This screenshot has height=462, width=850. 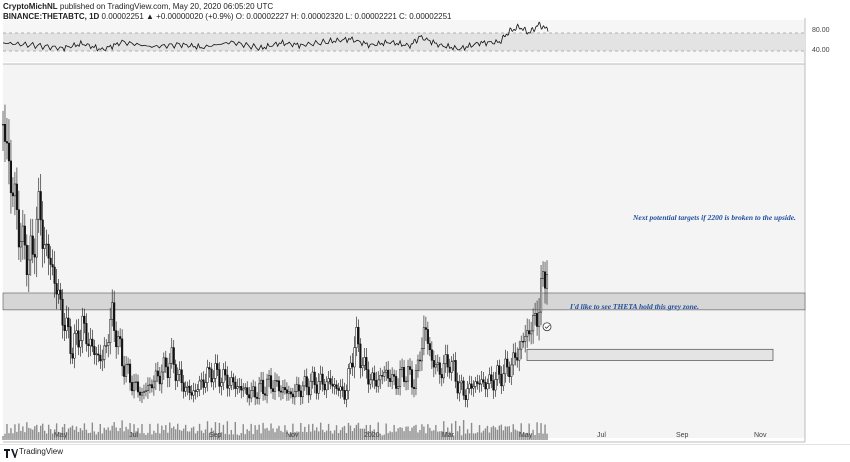 I want to click on author: CryptoMichNL, so click(x=30, y=6).